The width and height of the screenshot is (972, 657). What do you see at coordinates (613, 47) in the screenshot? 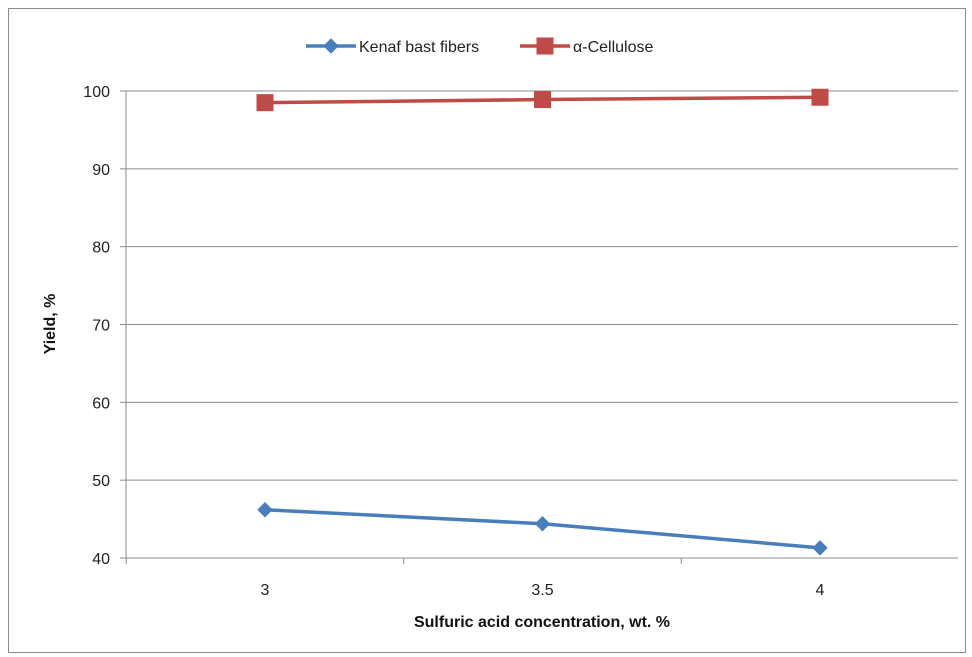
I see `legend-label: α-Cellulose` at bounding box center [613, 47].